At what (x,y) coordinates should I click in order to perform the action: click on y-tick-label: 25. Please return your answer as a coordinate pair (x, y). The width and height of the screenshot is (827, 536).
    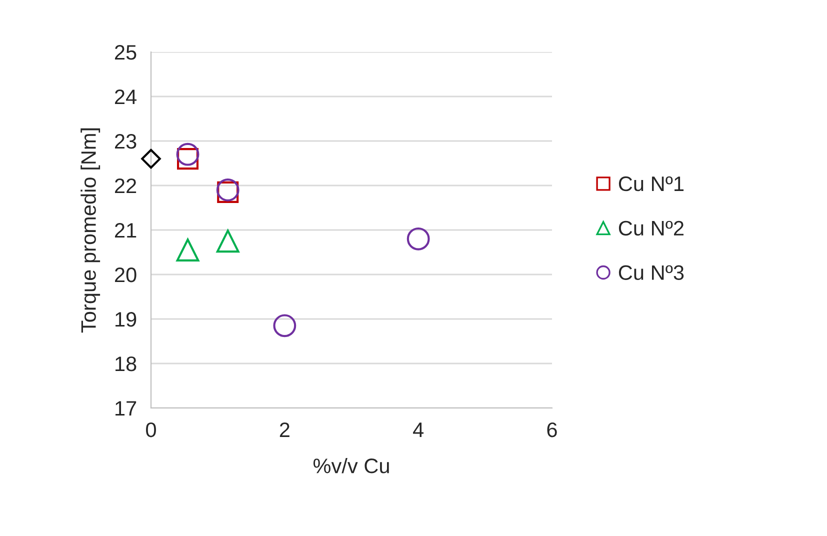
    Looking at the image, I should click on (125, 52).